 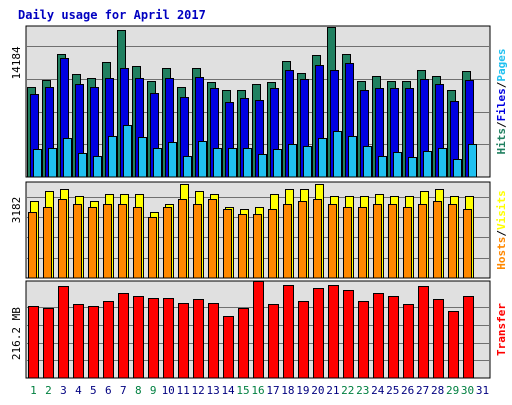 What do you see at coordinates (482, 390) in the screenshot?
I see `day-label-31: 31` at bounding box center [482, 390].